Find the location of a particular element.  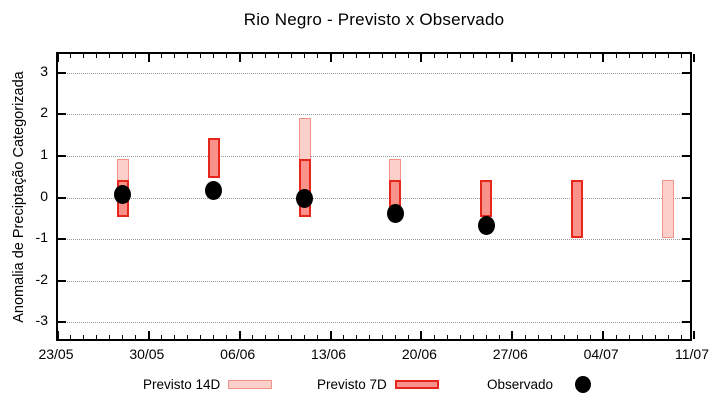

y-tick-label: 2 is located at coordinates (44, 112).